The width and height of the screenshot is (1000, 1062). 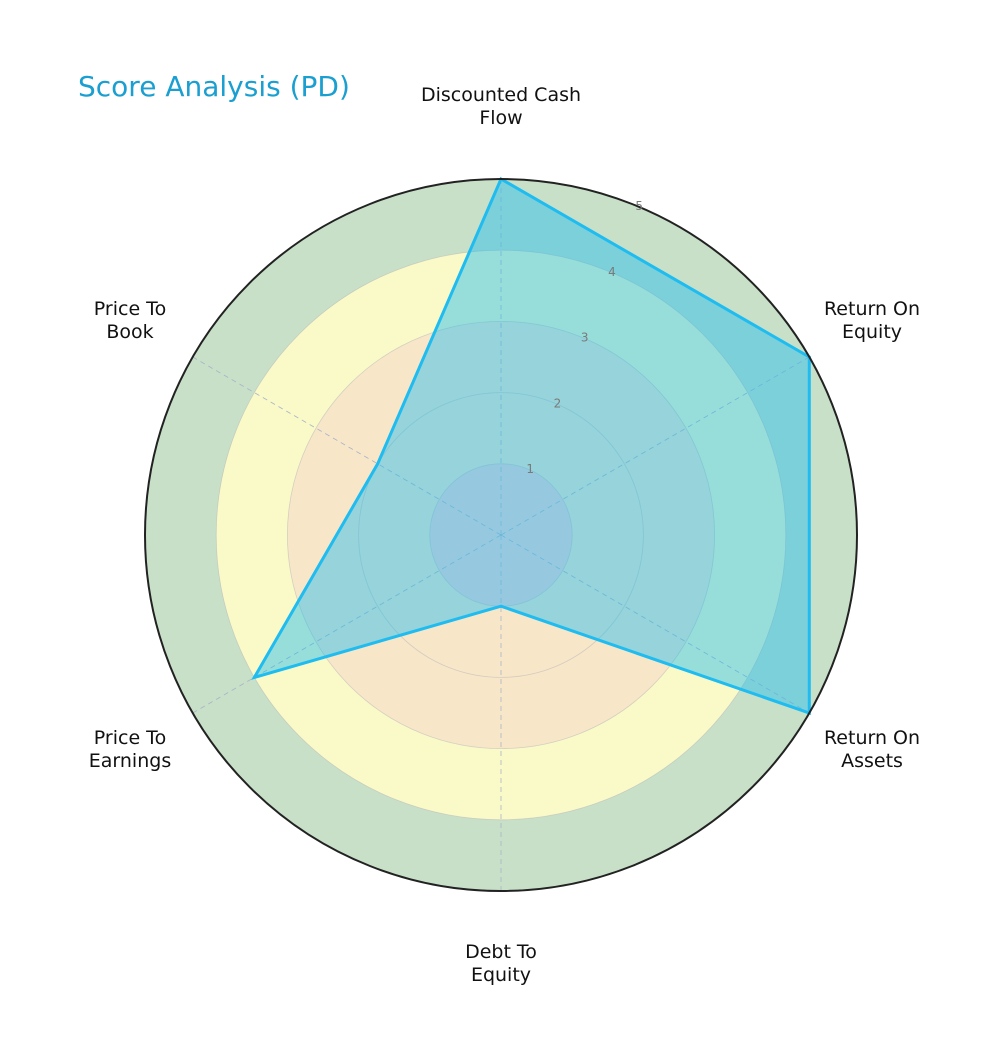 What do you see at coordinates (501, 952) in the screenshot?
I see `axis-label: Debt To` at bounding box center [501, 952].